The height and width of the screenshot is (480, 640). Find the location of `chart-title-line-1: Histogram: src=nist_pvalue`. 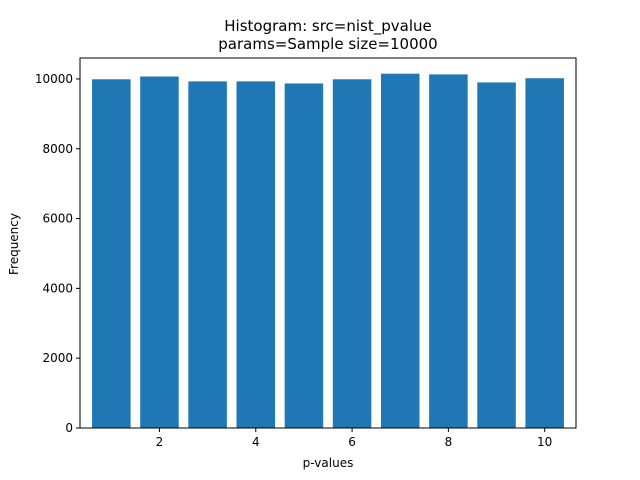

chart-title-line-1: Histogram: src=nist_pvalue is located at coordinates (327, 26).